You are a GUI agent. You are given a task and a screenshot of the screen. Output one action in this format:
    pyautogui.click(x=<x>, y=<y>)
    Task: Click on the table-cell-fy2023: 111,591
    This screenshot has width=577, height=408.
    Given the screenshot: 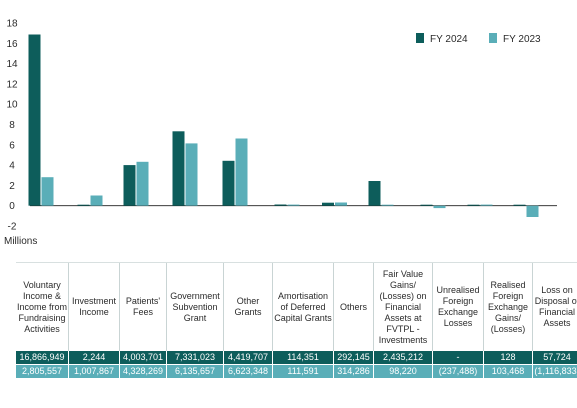 What is the action you would take?
    pyautogui.click(x=303, y=371)
    